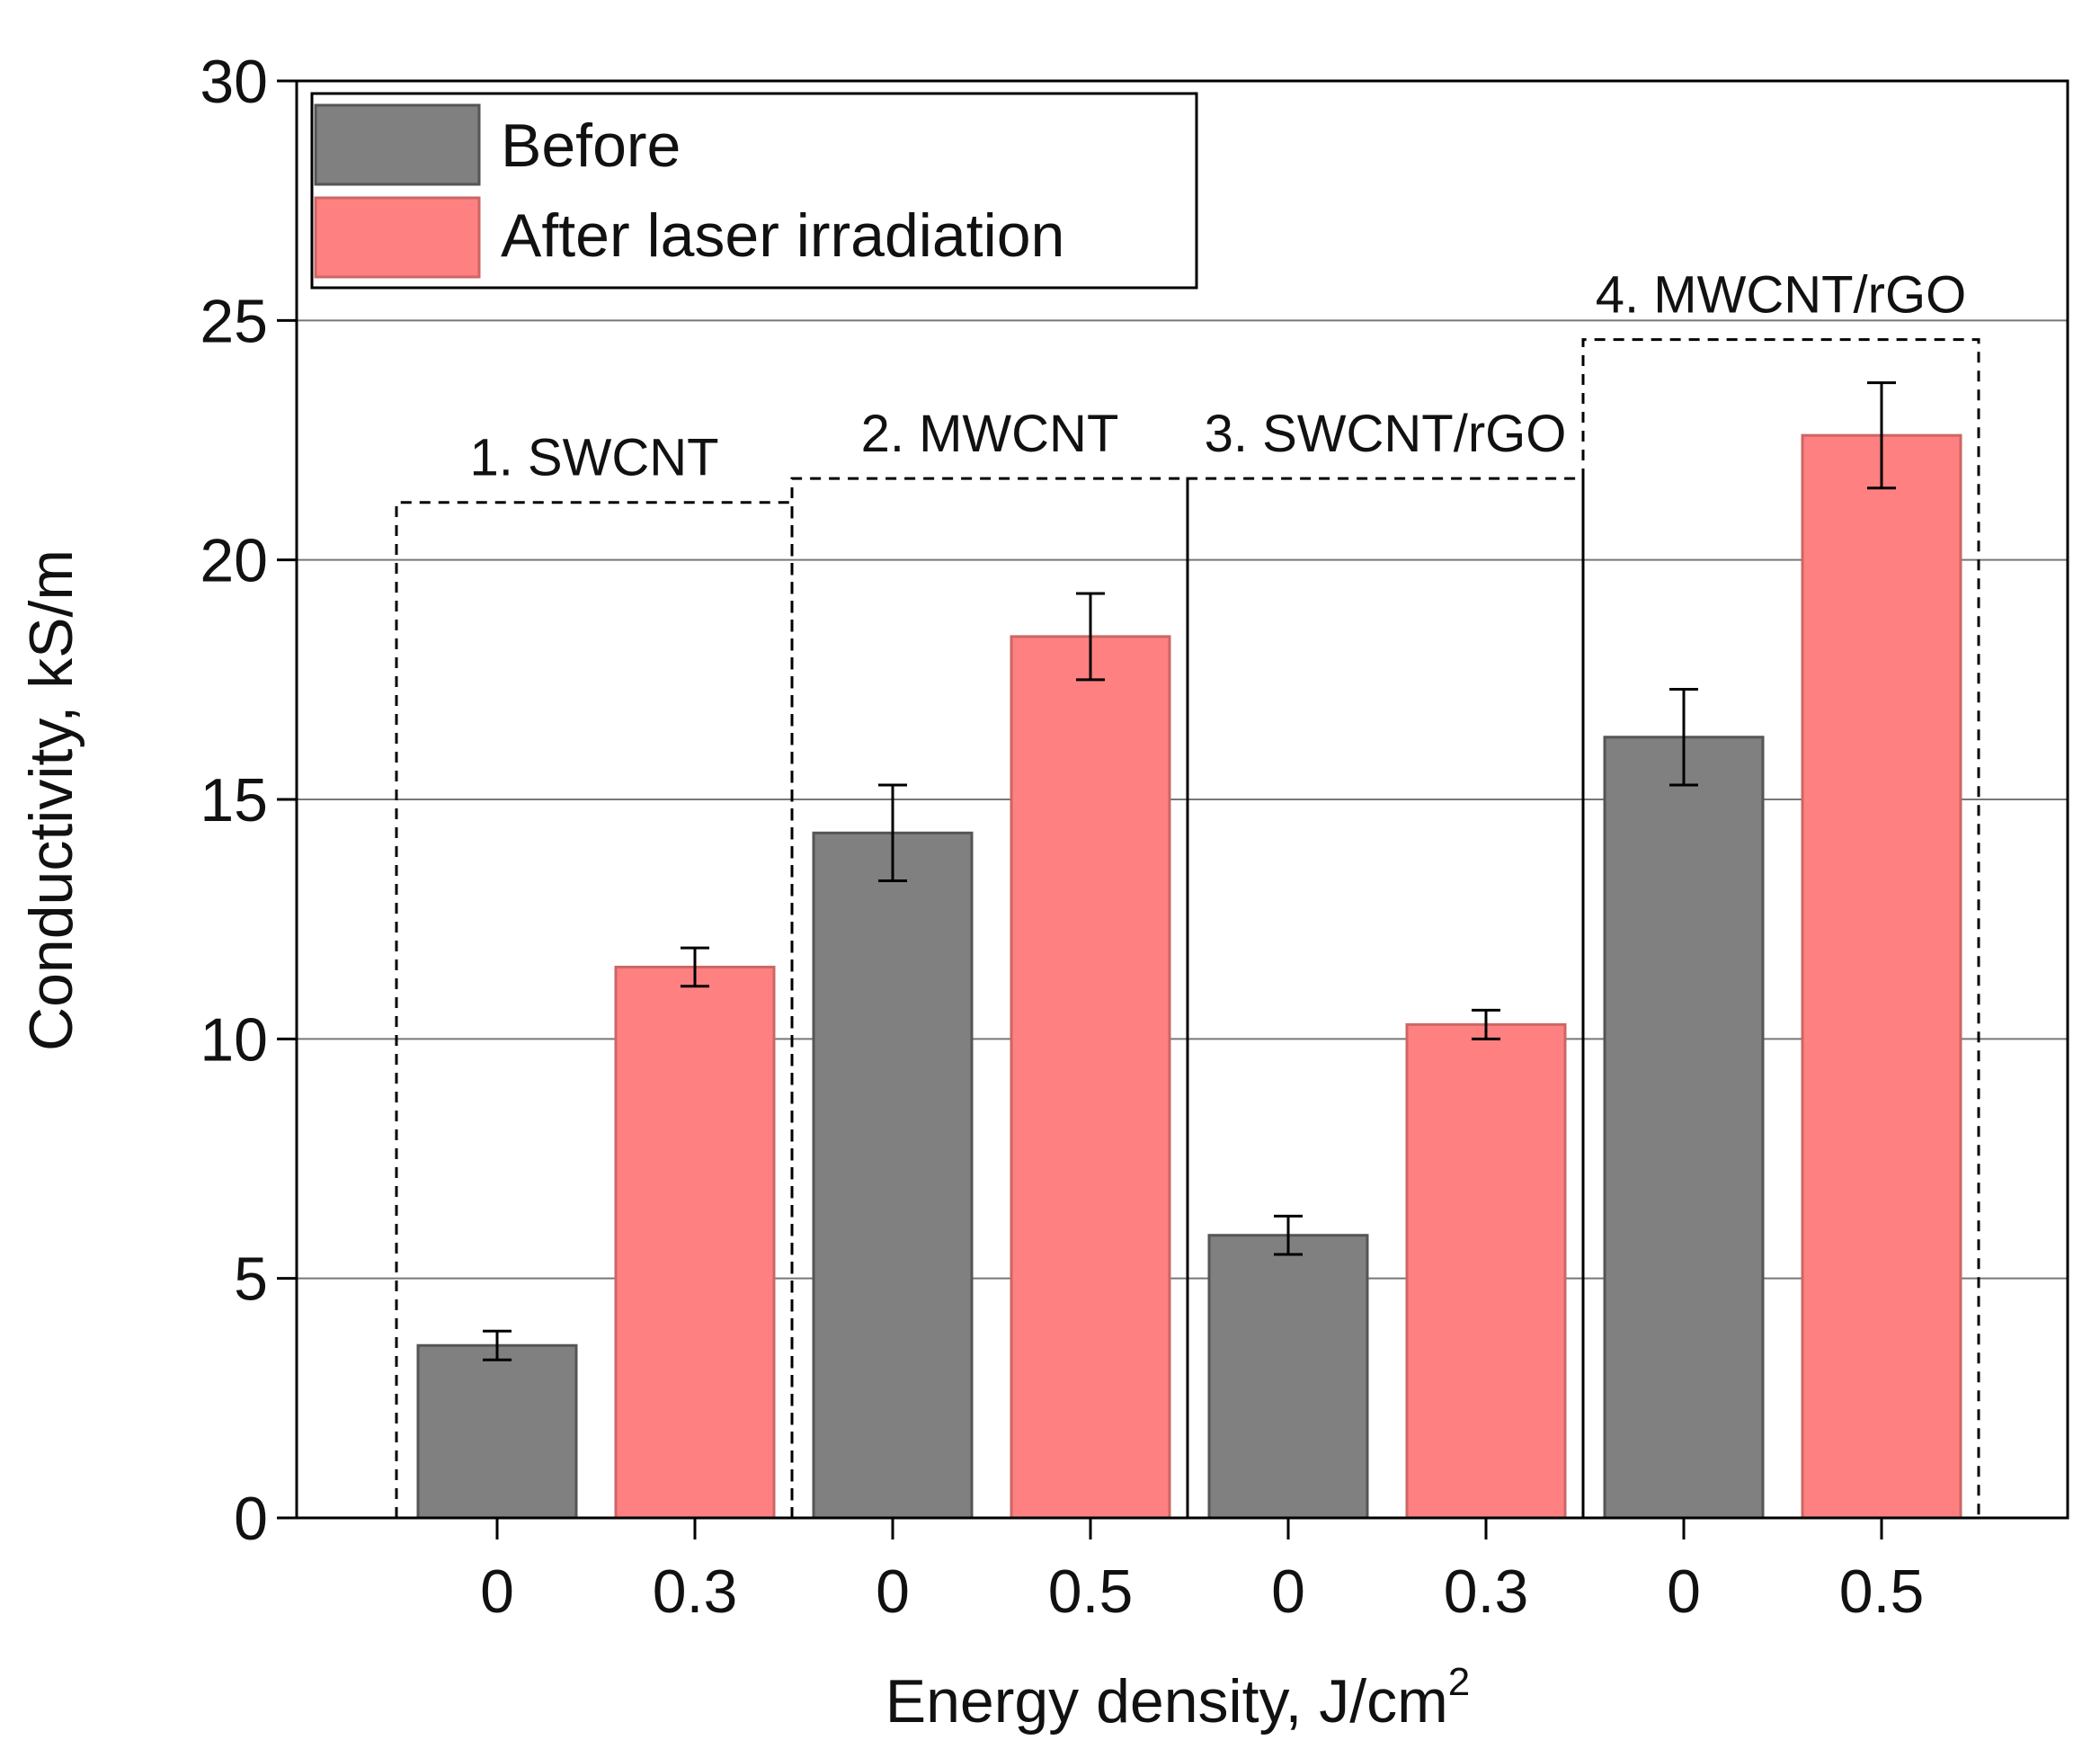  I want to click on legend: Before After laser irradiation, so click(754, 191).